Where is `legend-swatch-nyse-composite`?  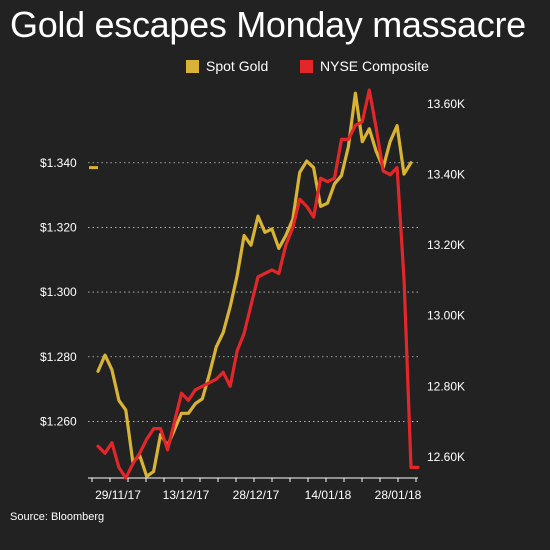 legend-swatch-nyse-composite is located at coordinates (306, 66).